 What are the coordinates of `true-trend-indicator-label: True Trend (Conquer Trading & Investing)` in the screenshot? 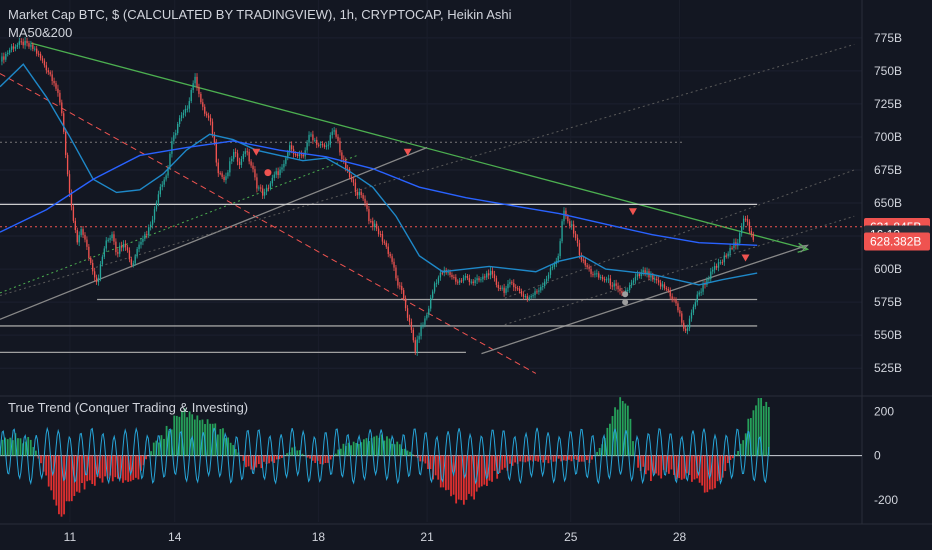 It's located at (128, 407).